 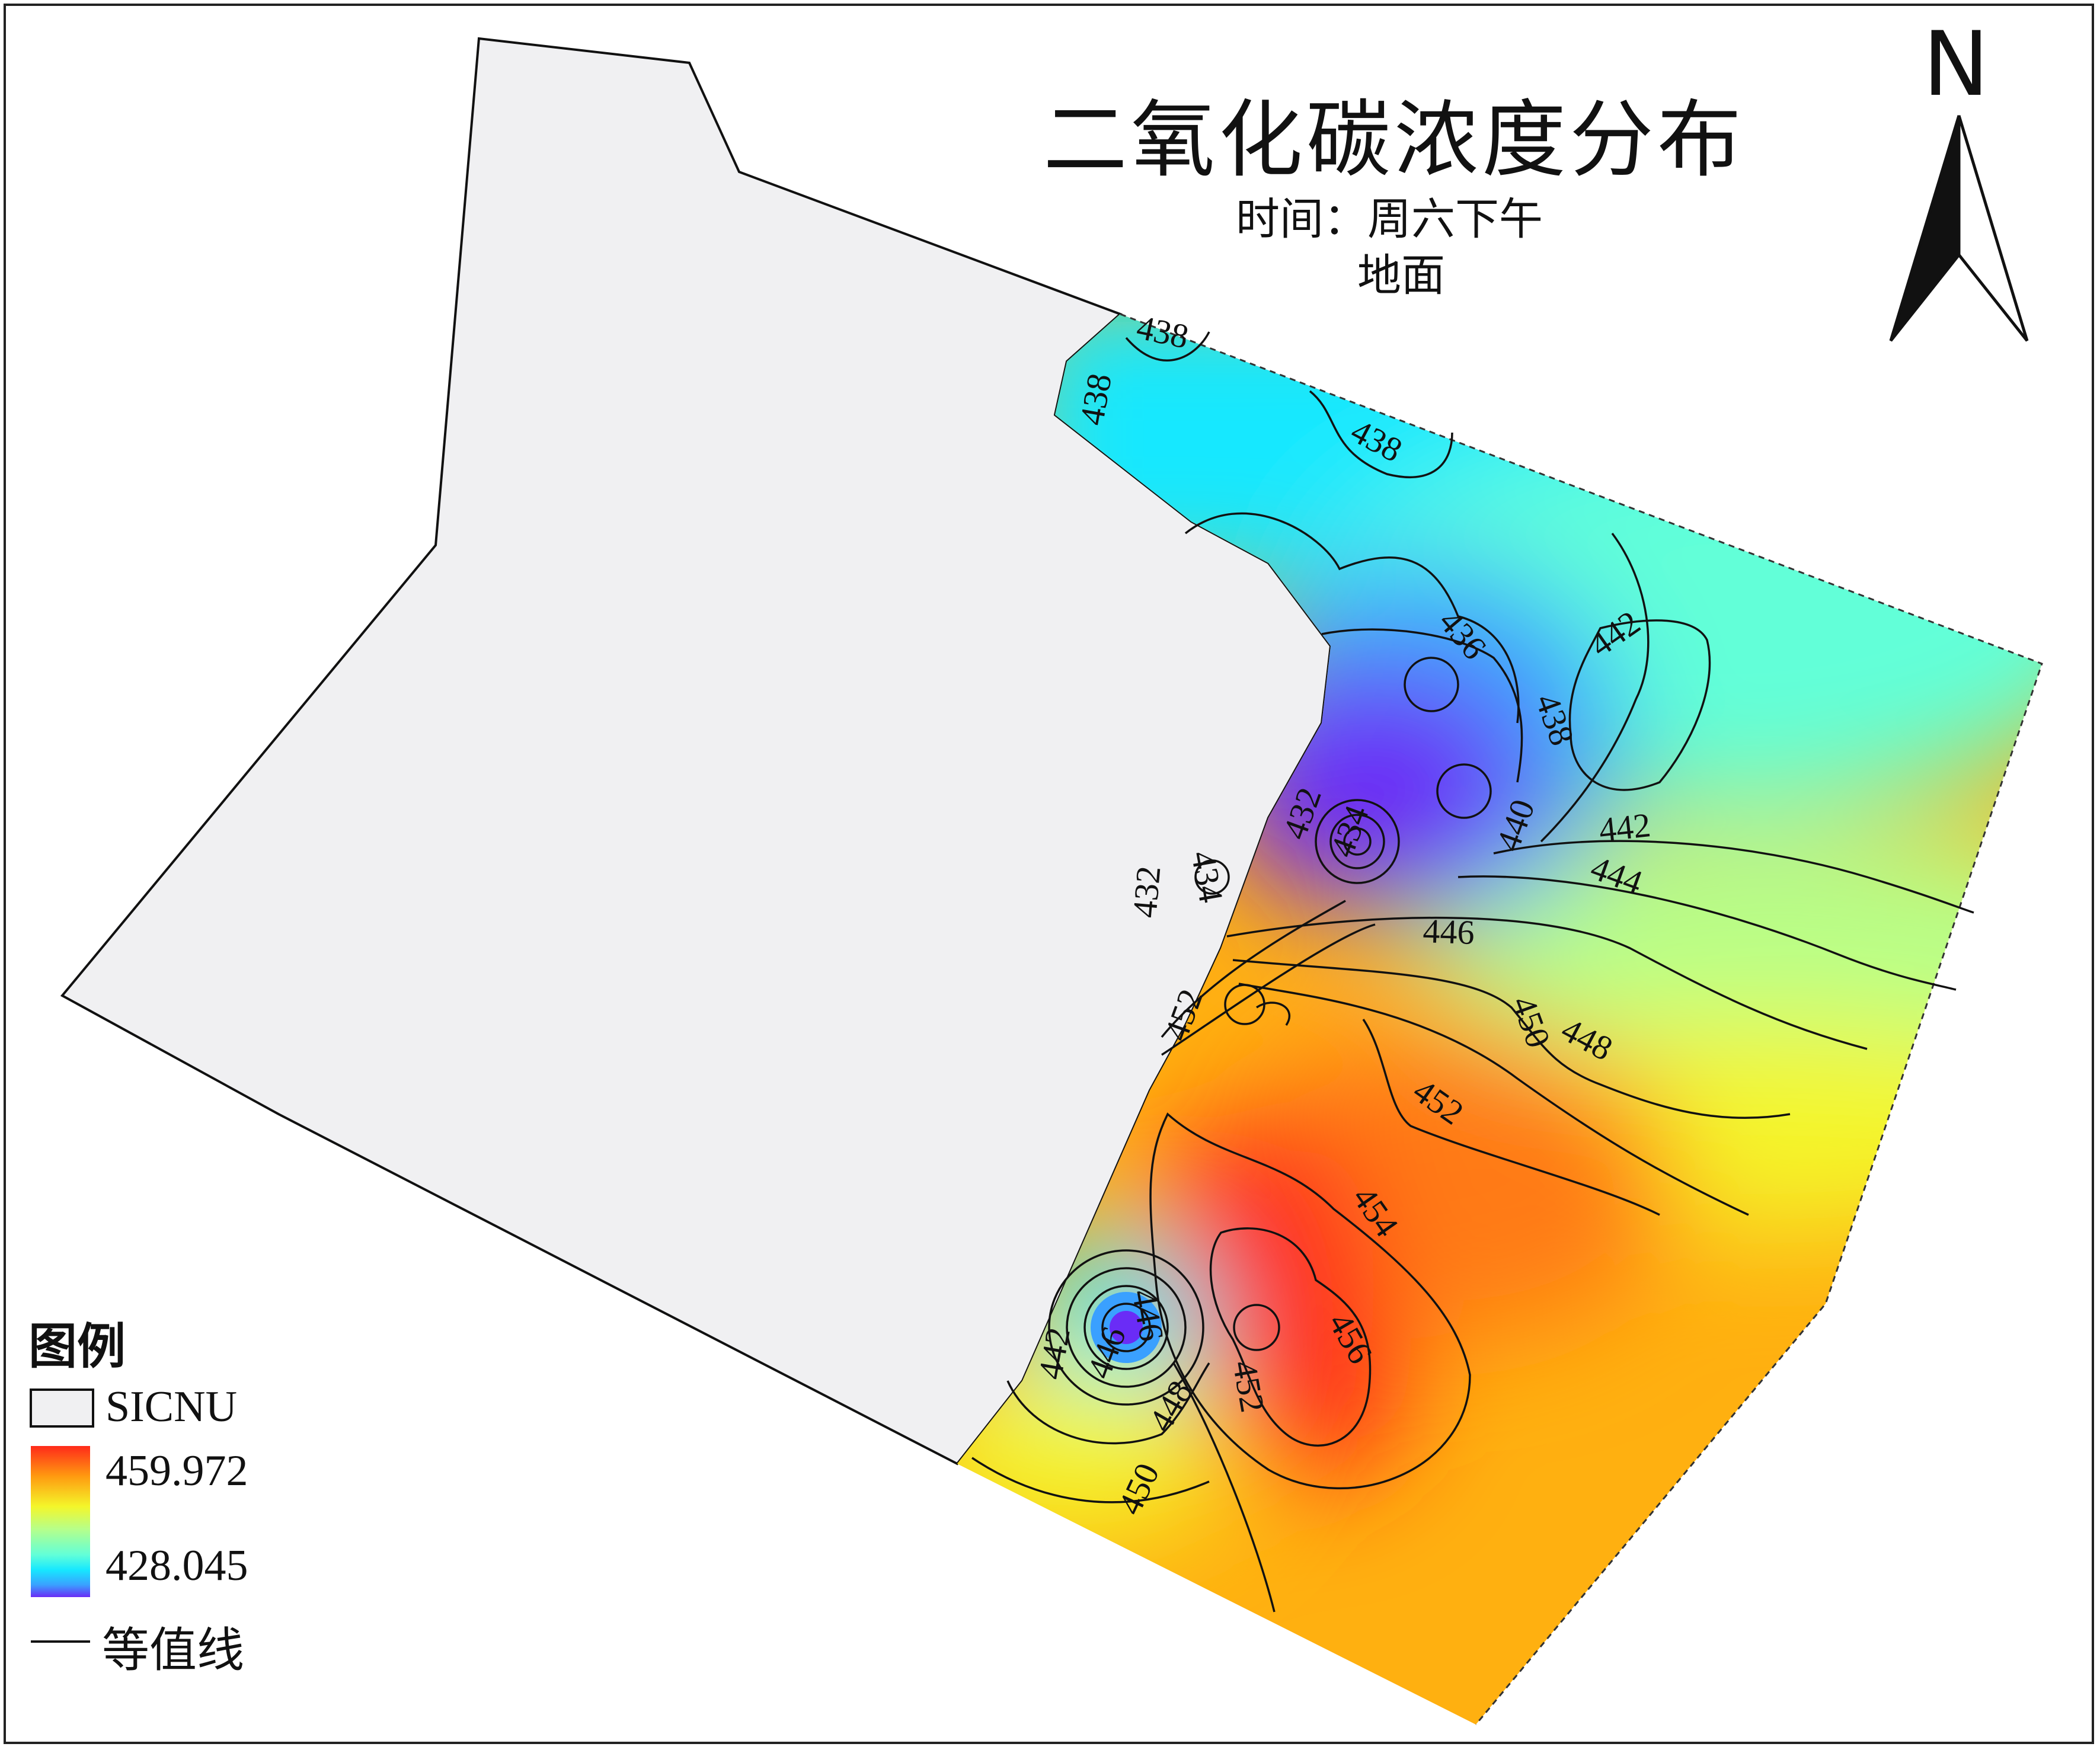 What do you see at coordinates (60, 1521) in the screenshot?
I see `legend-color-ramp` at bounding box center [60, 1521].